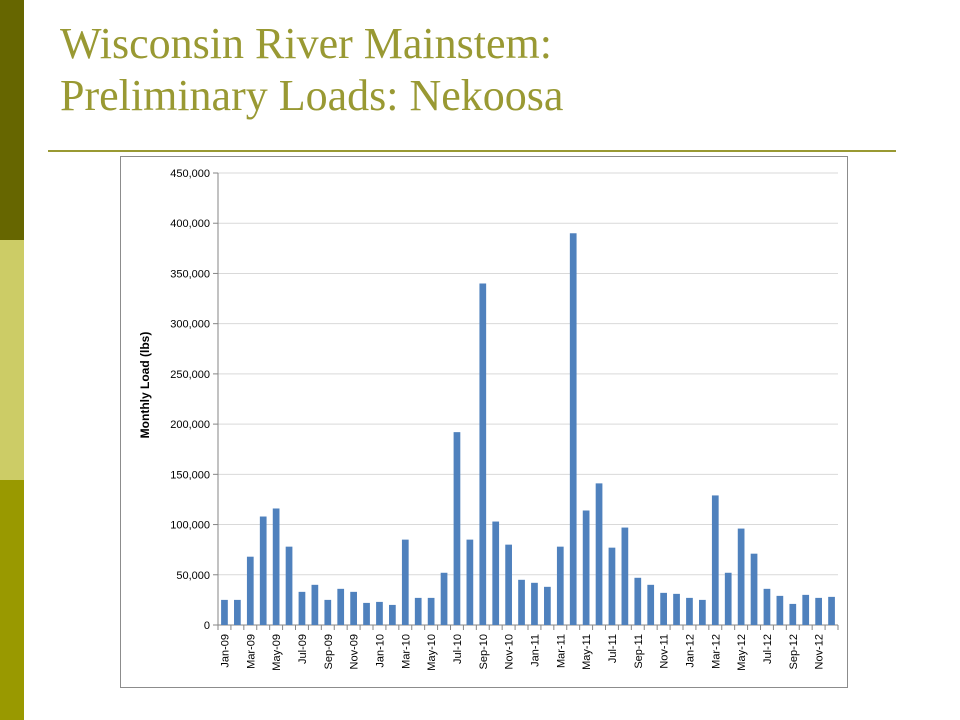  What do you see at coordinates (190, 375) in the screenshot?
I see `y-tick-label: 250,000` at bounding box center [190, 375].